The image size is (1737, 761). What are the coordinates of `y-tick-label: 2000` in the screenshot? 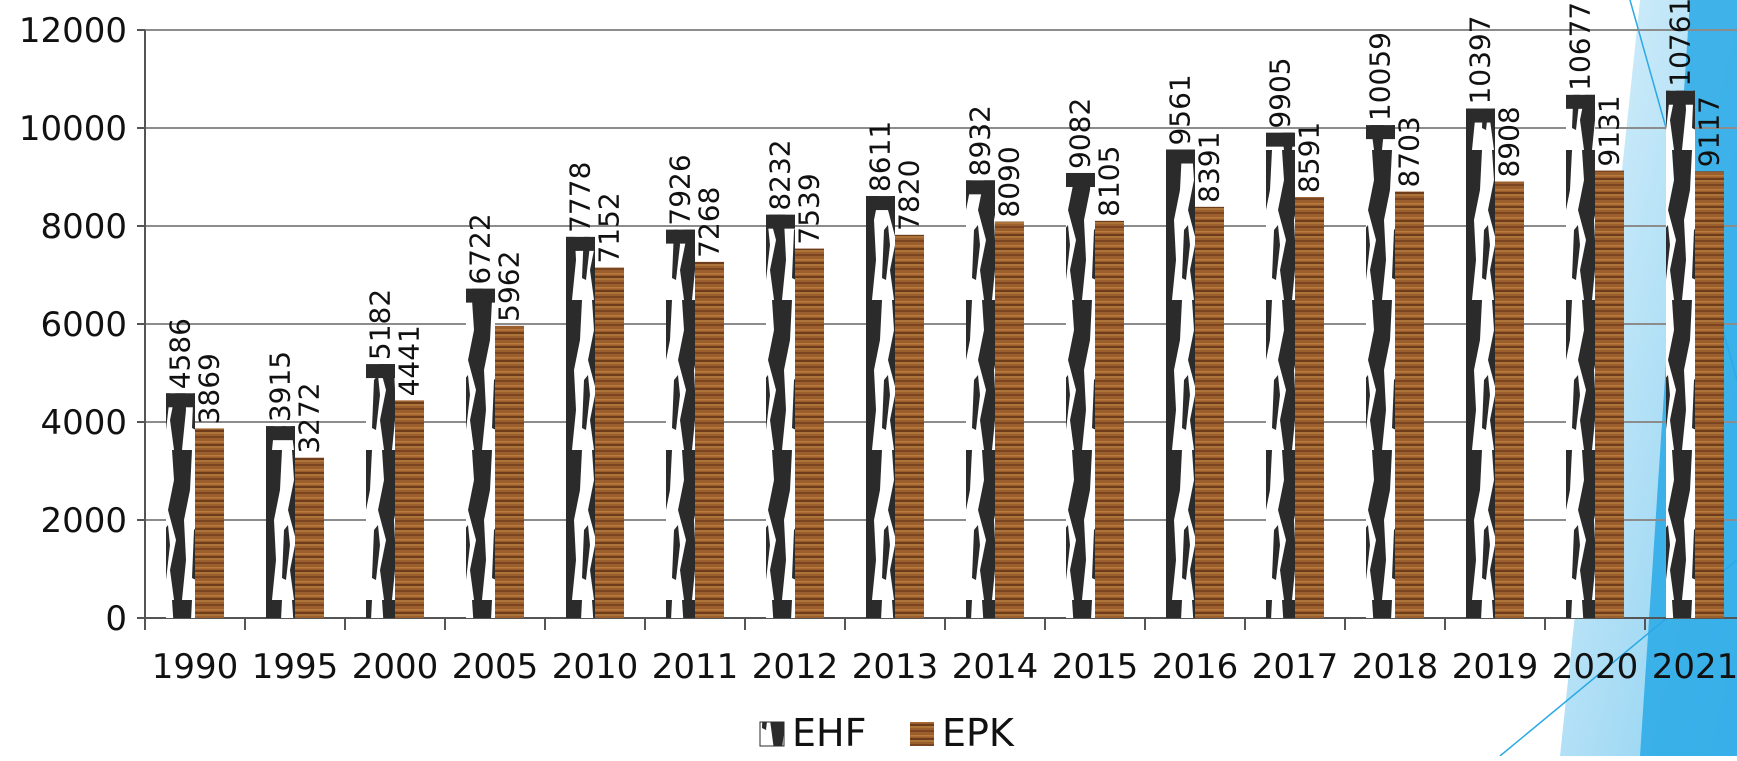 It's located at (83, 521).